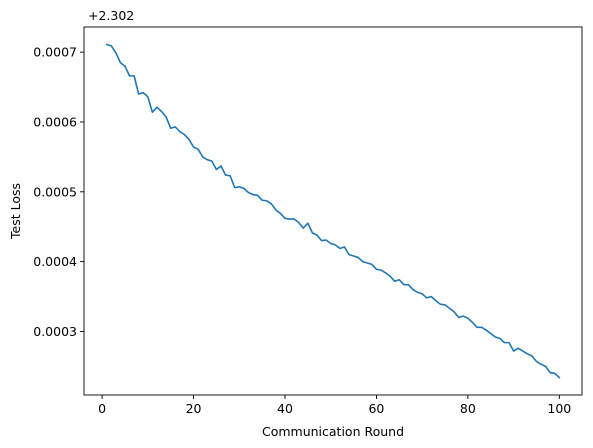 This screenshot has width=593, height=448. I want to click on x-tick-label: 100, so click(559, 408).